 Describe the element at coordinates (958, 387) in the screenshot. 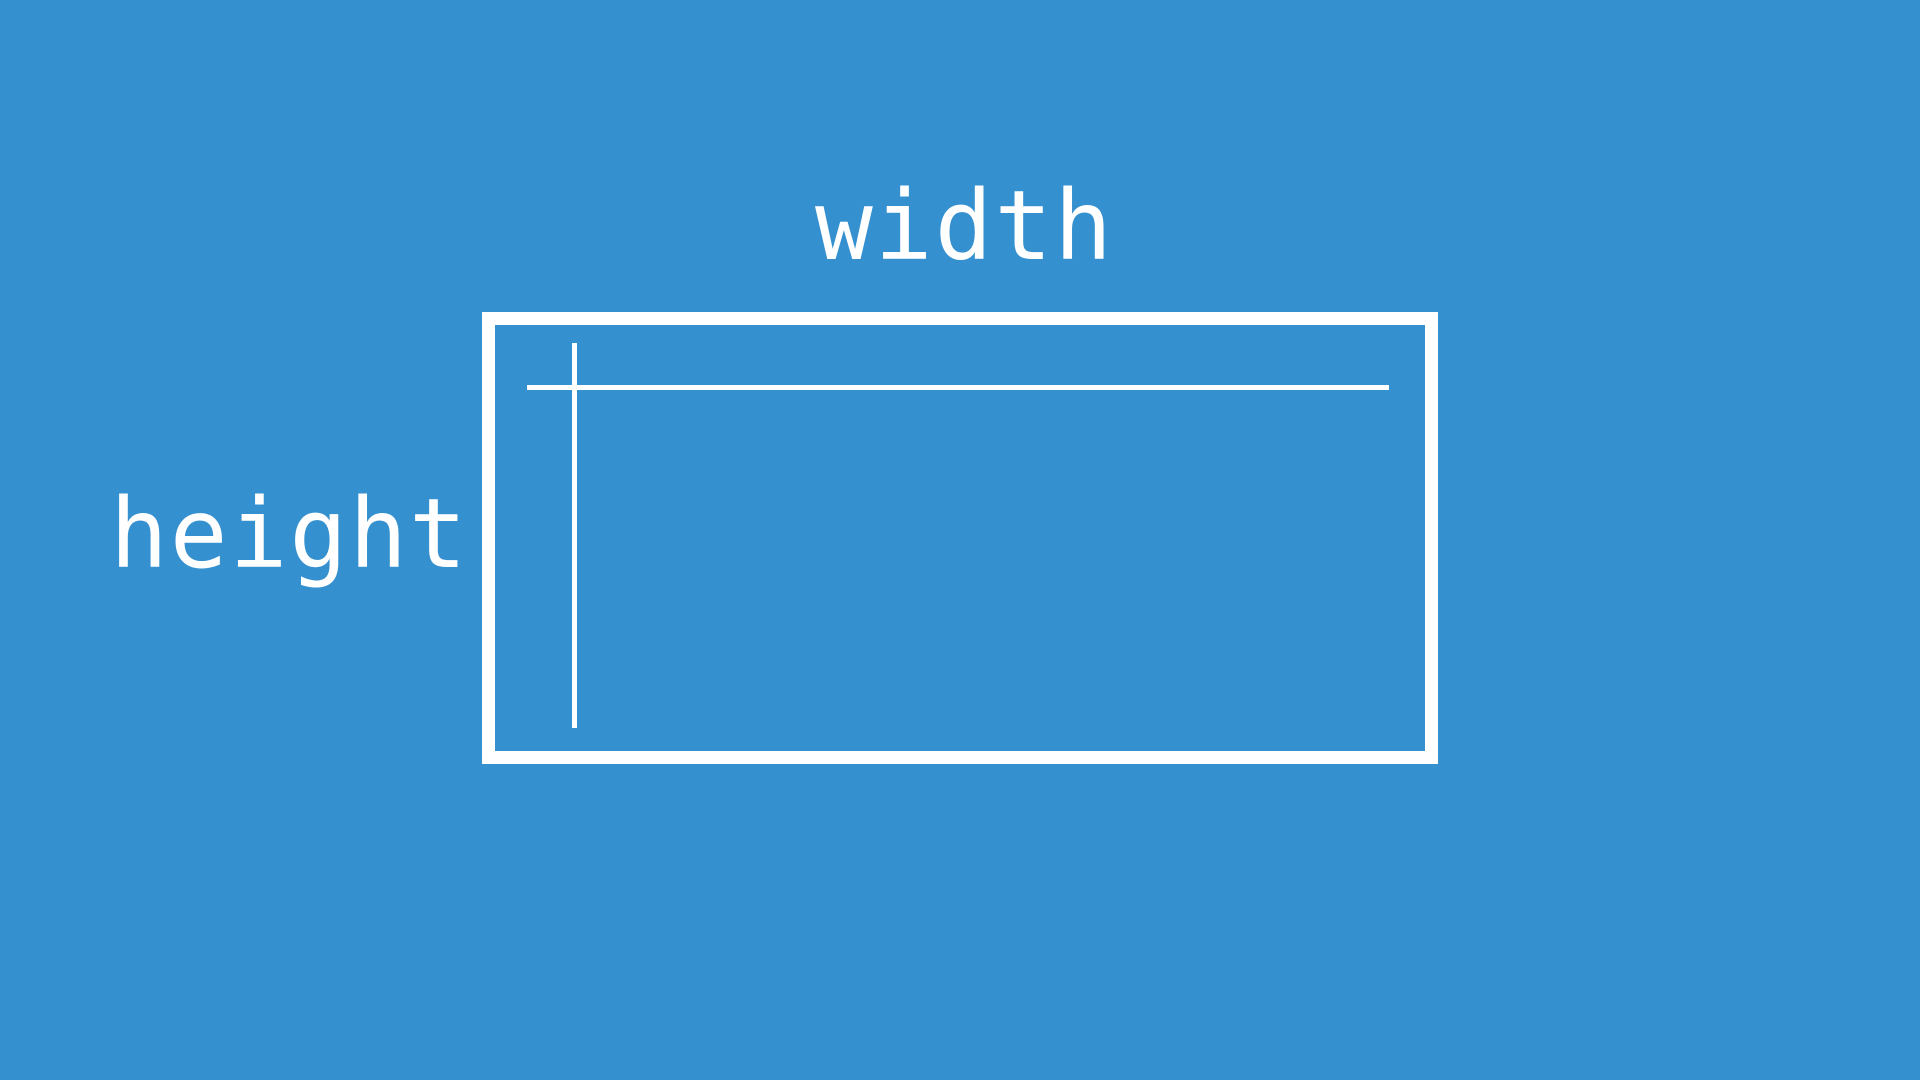

I see `horizontal-guide-line` at that location.